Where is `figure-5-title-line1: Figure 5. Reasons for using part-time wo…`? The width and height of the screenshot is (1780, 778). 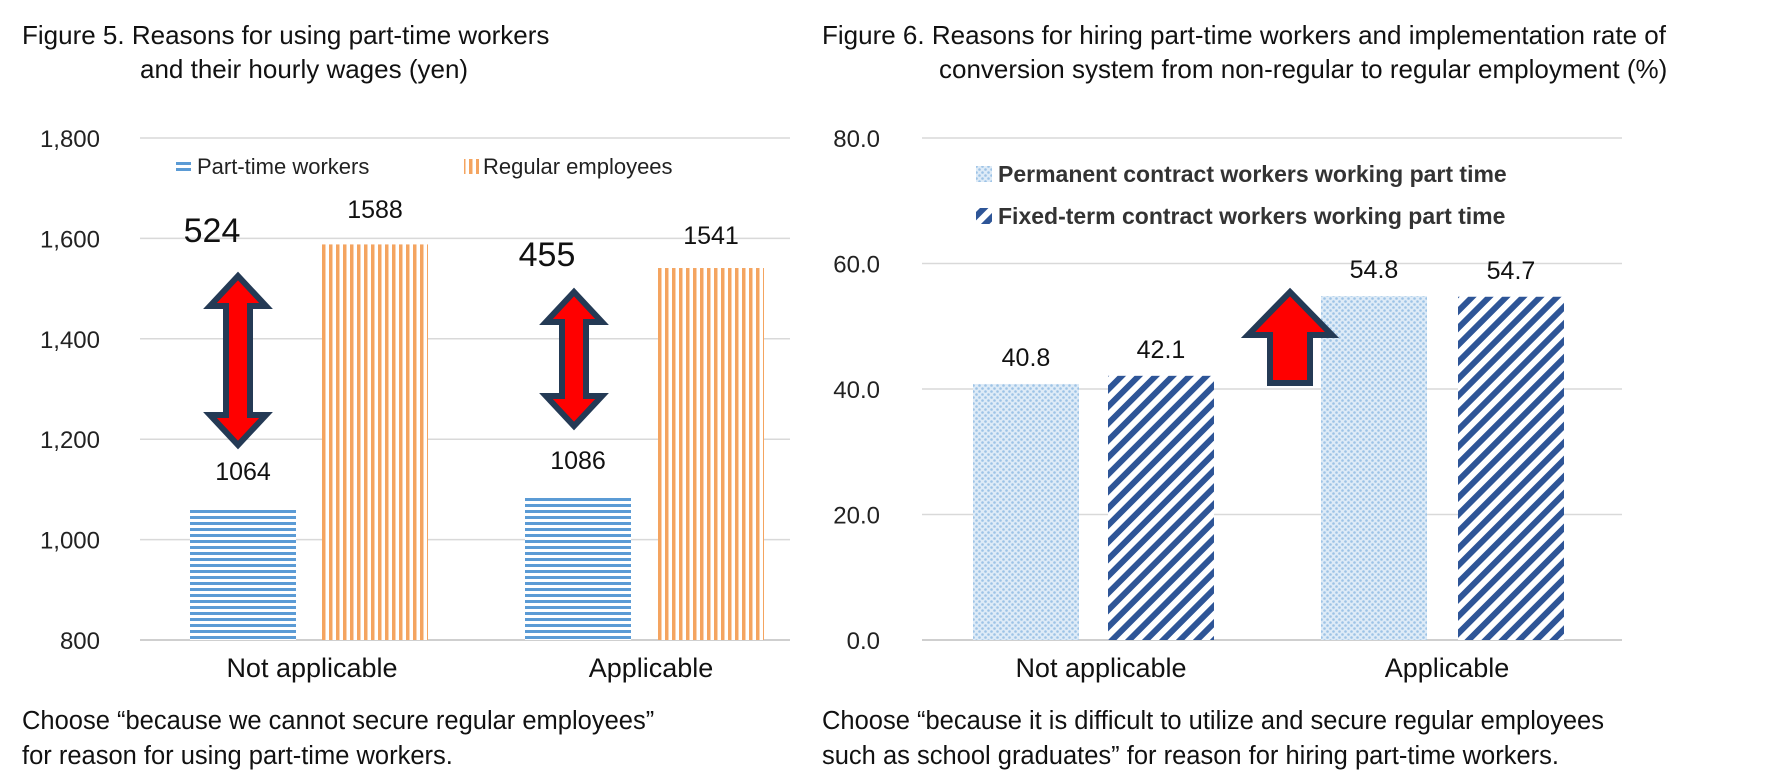
figure-5-title-line1: Figure 5. Reasons for using part-time wo… is located at coordinates (285, 35).